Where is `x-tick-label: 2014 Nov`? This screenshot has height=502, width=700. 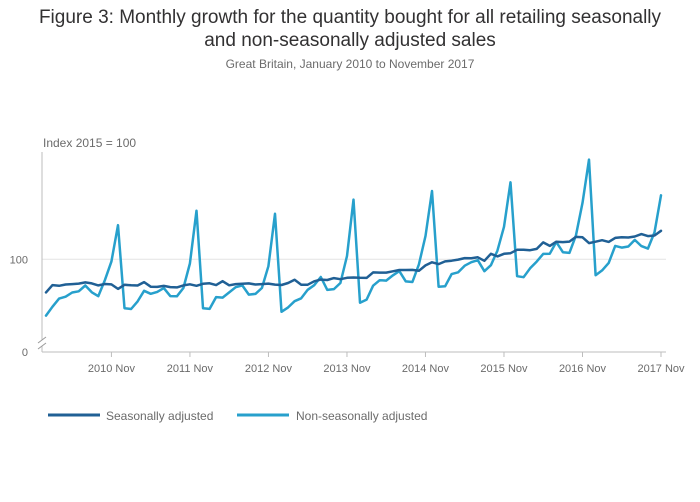
x-tick-label: 2014 Nov is located at coordinates (426, 369).